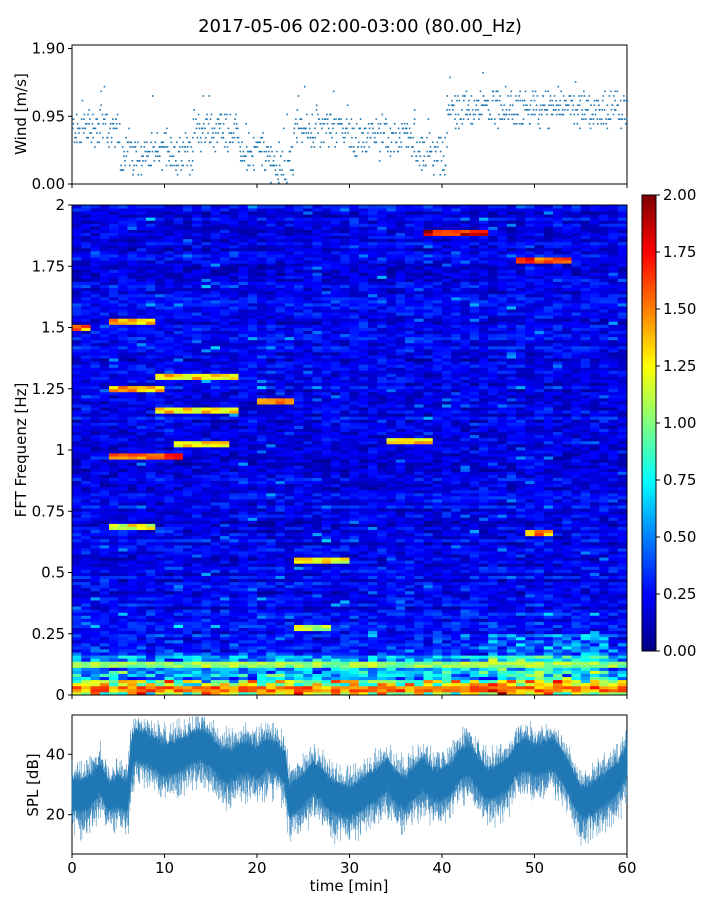  Describe the element at coordinates (48, 184) in the screenshot. I see `y-tick-label: 0.00` at that location.